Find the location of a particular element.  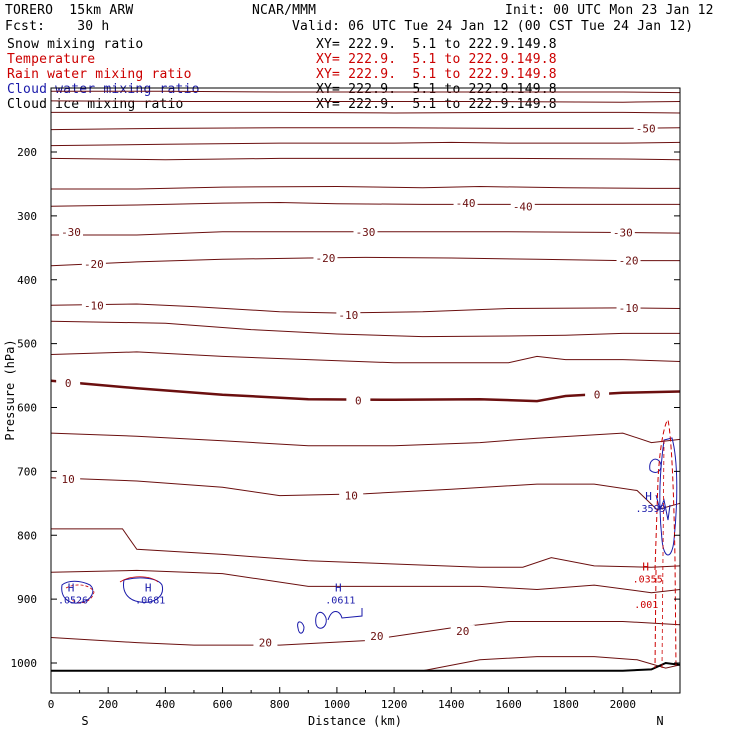

x-axis-label: Distance (km) is located at coordinates (355, 721).